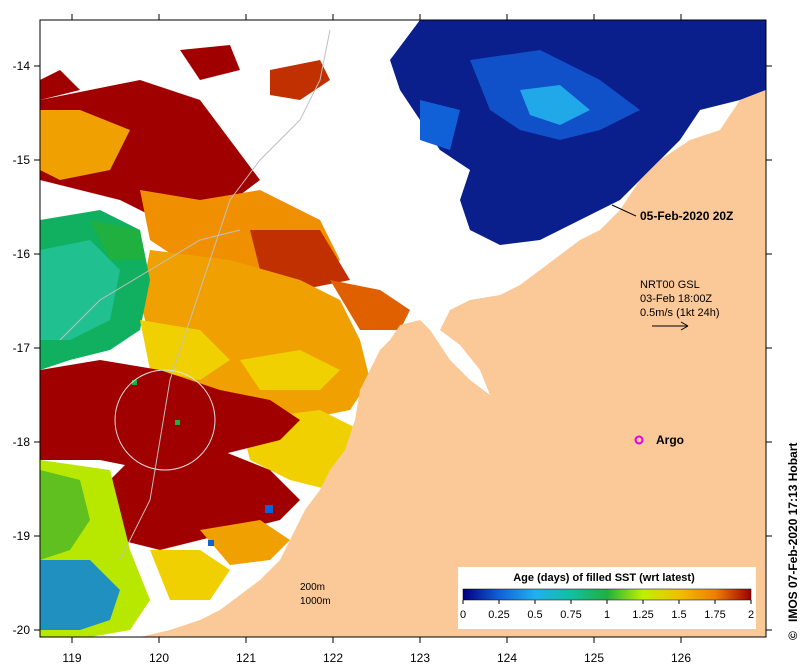  What do you see at coordinates (333, 658) in the screenshot?
I see `lon-tick-122: 122` at bounding box center [333, 658].